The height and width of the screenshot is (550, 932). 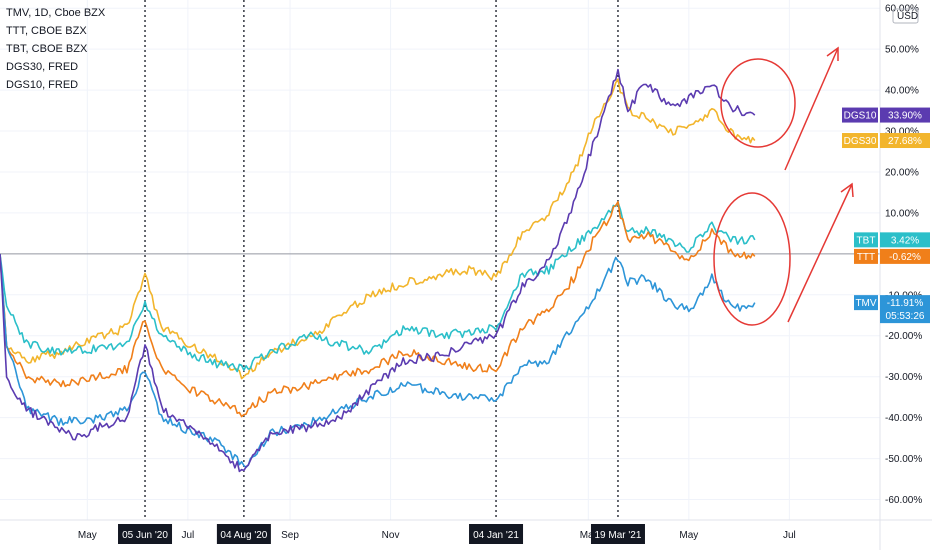 What do you see at coordinates (903, 377) in the screenshot?
I see `y-tick-label: -30.00%` at bounding box center [903, 377].